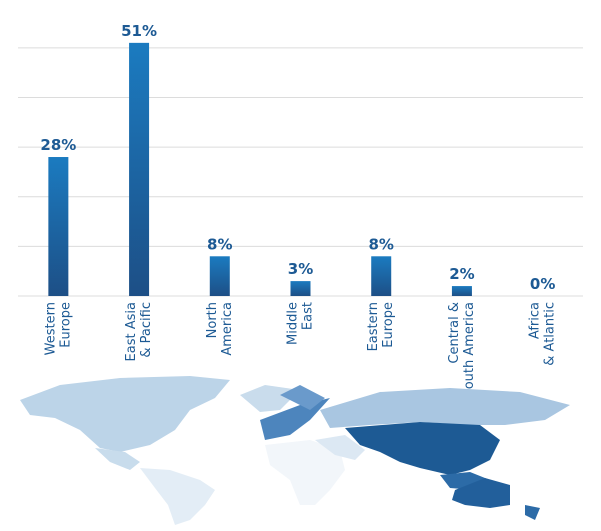  I want to click on x-tick-label: East, so click(308, 316).